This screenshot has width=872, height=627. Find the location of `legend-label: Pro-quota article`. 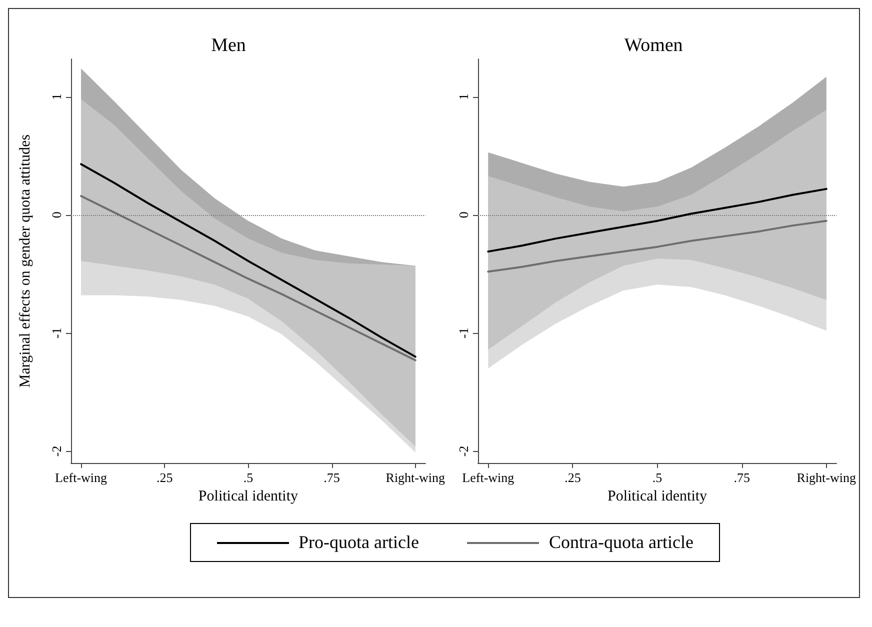

legend-label: Pro-quota article is located at coordinates (358, 542).